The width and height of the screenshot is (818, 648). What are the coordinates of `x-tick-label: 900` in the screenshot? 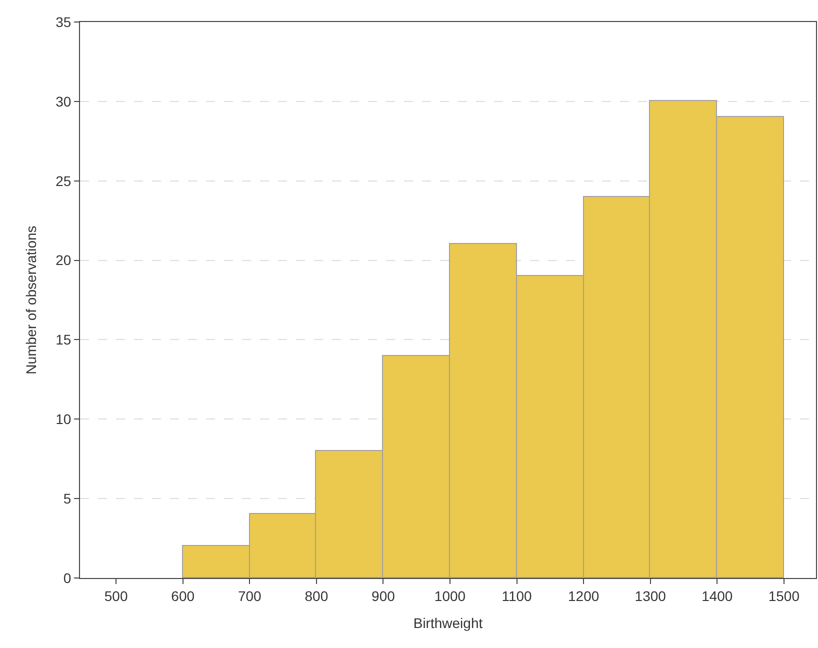 It's located at (384, 596).